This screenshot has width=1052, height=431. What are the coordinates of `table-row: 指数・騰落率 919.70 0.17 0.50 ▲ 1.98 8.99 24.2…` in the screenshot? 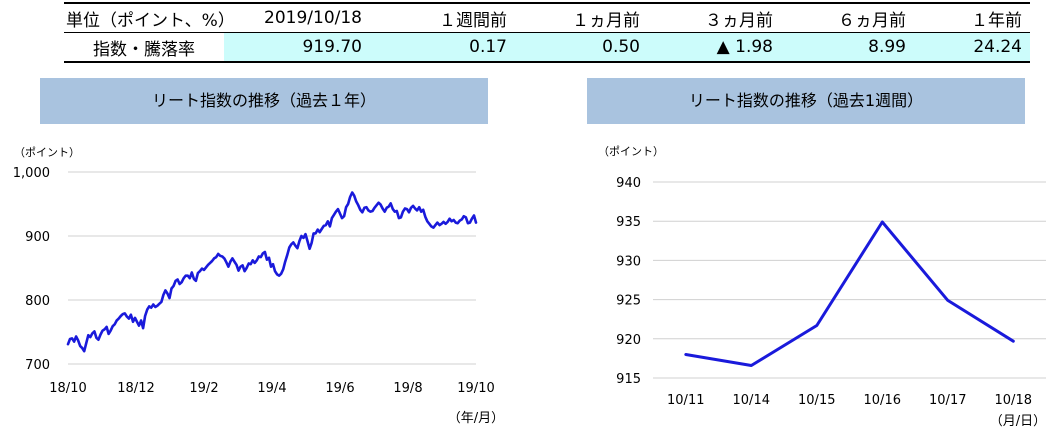 It's located at (547, 47).